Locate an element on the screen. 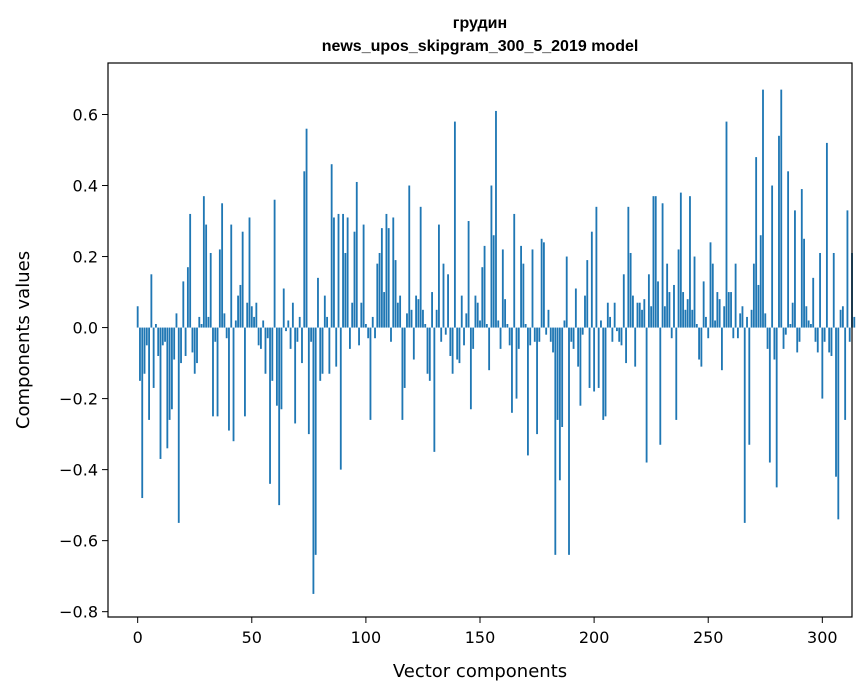  x-tick-label: 100 is located at coordinates (366, 637).